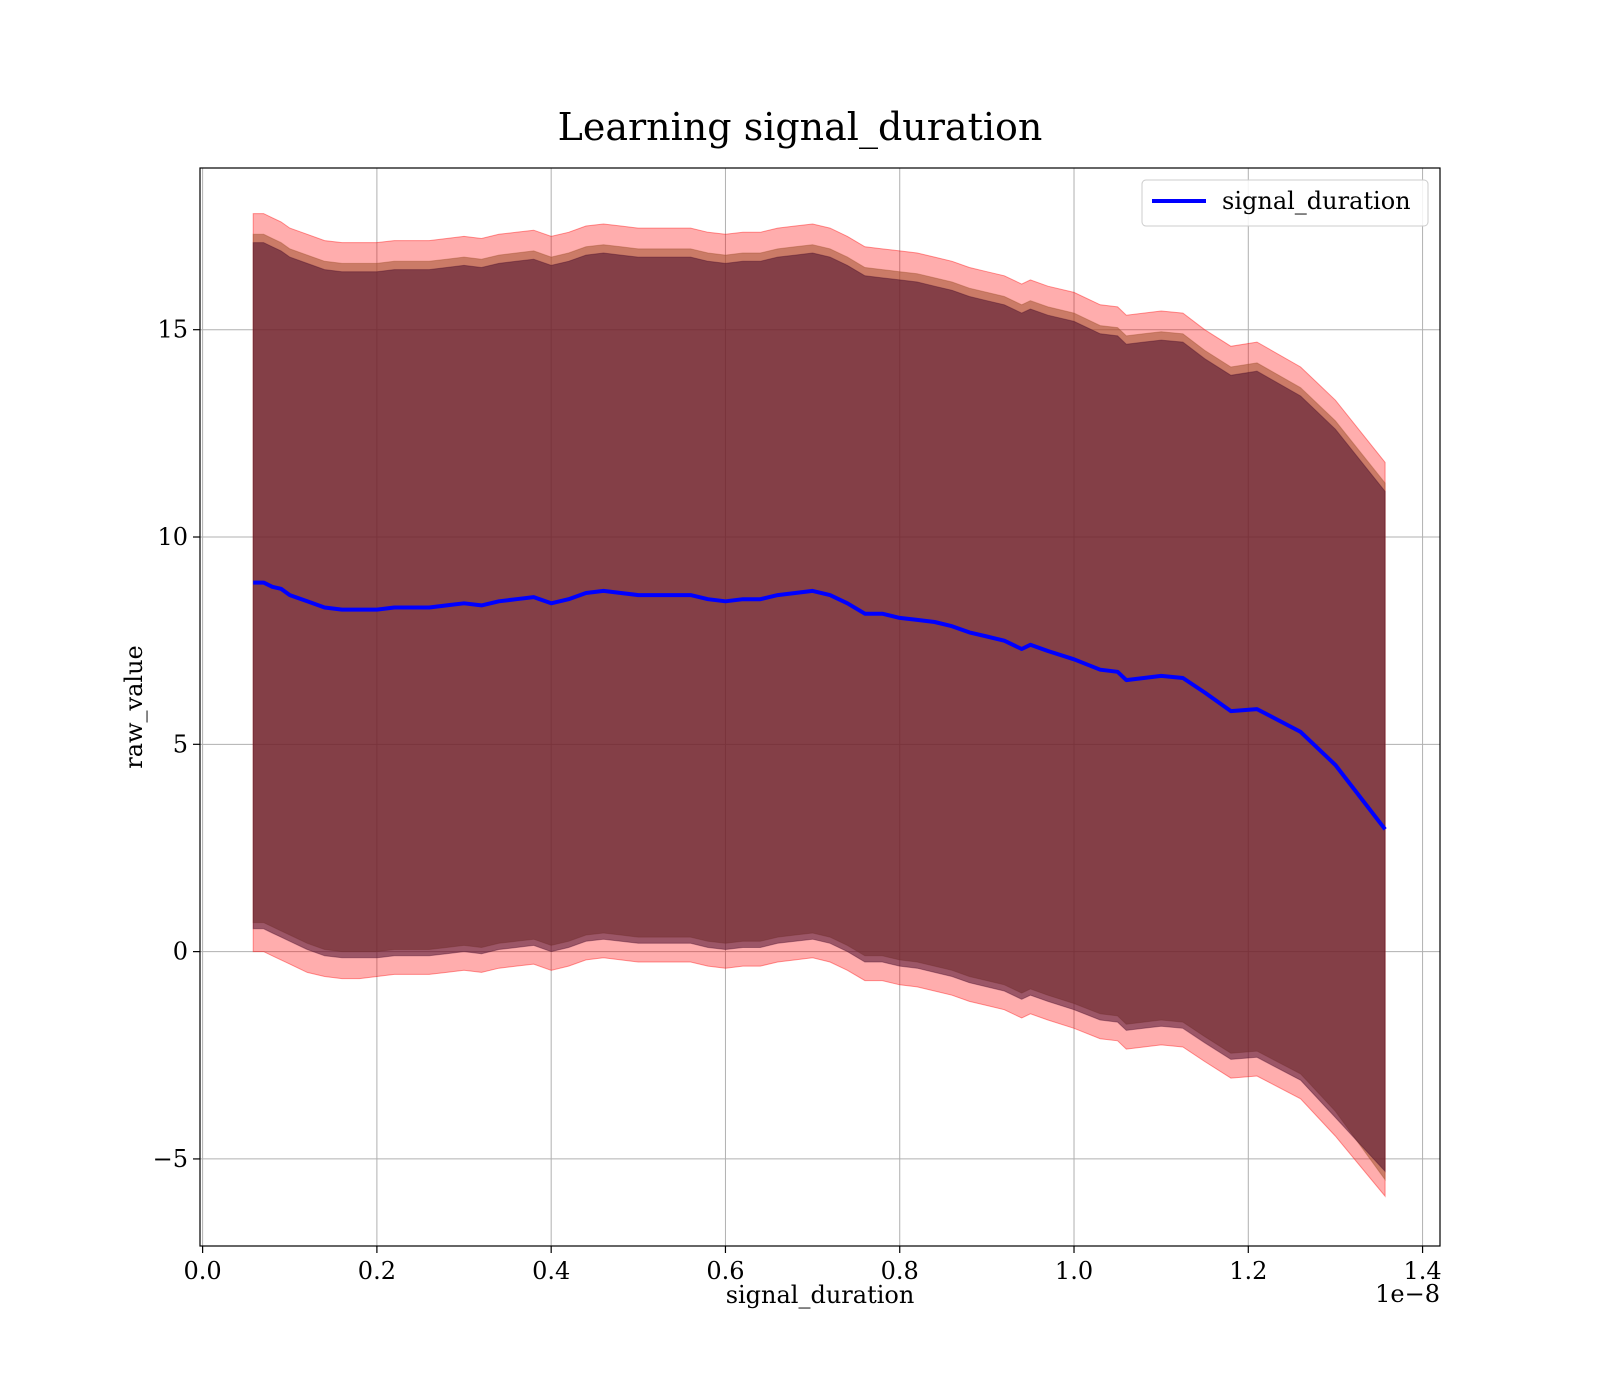 This screenshot has width=1600, height=1400. Describe the element at coordinates (725, 1271) in the screenshot. I see `x-tick-label-3: 0.6` at that location.